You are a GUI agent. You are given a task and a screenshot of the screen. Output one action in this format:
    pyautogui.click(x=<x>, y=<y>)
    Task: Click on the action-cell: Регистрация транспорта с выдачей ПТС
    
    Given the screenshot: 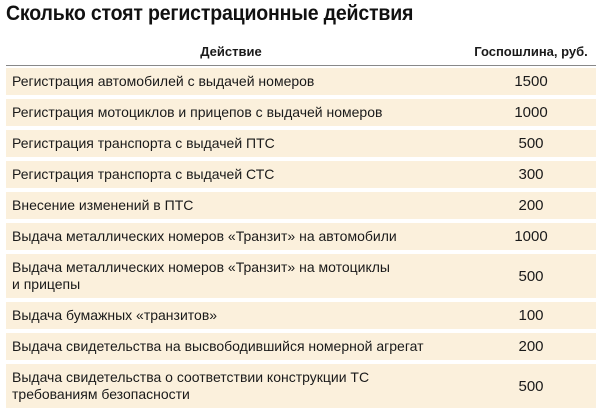 What is the action you would take?
    pyautogui.click(x=143, y=143)
    